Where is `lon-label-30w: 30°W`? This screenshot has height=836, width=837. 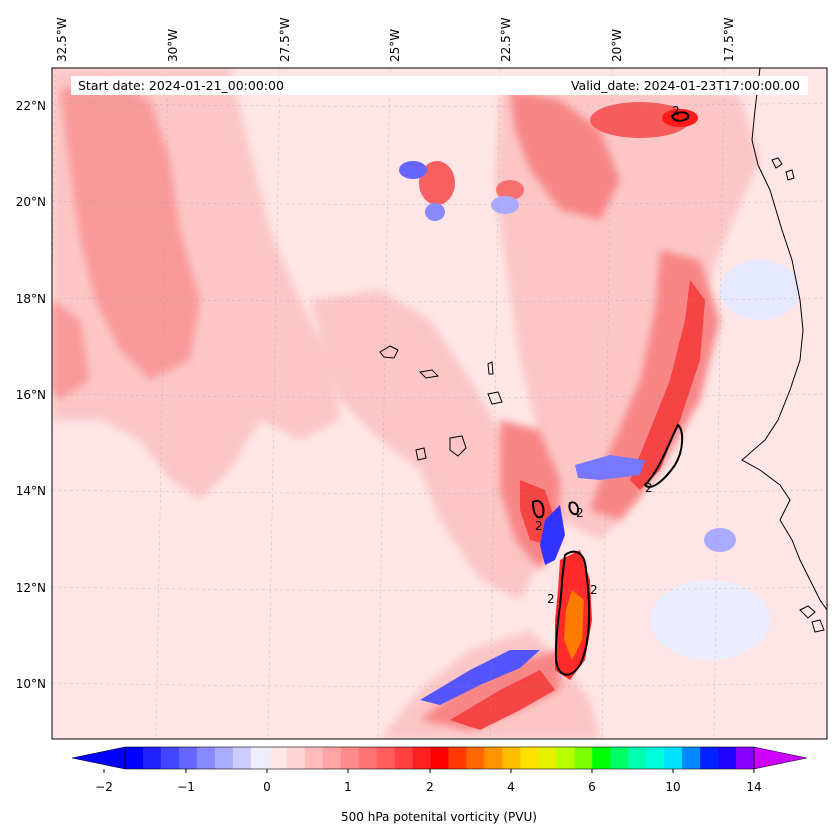 lon-label-30w: 30°W is located at coordinates (173, 45).